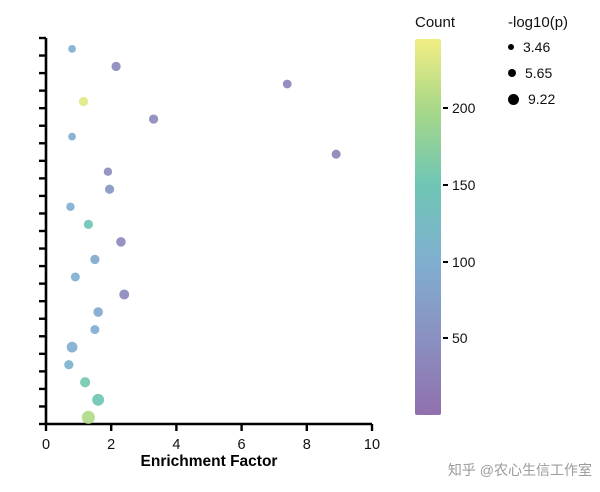 This screenshot has height=492, width=600. I want to click on size-legend-label: 9.22, so click(542, 99).